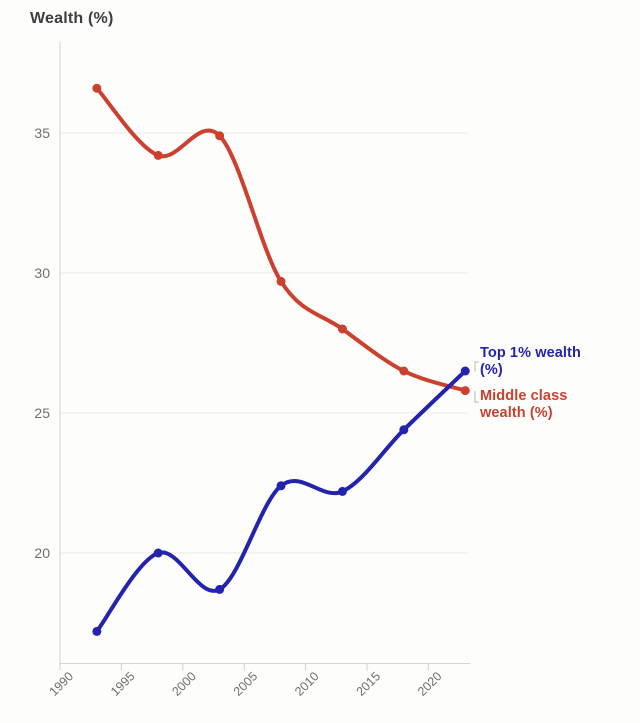  Describe the element at coordinates (184, 684) in the screenshot. I see `x-tick-label: 2000` at that location.